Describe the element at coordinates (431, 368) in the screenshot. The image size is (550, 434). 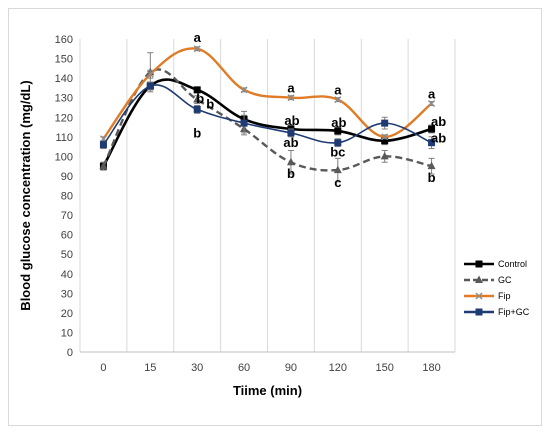
I see `x-tick-label: 180` at that location.